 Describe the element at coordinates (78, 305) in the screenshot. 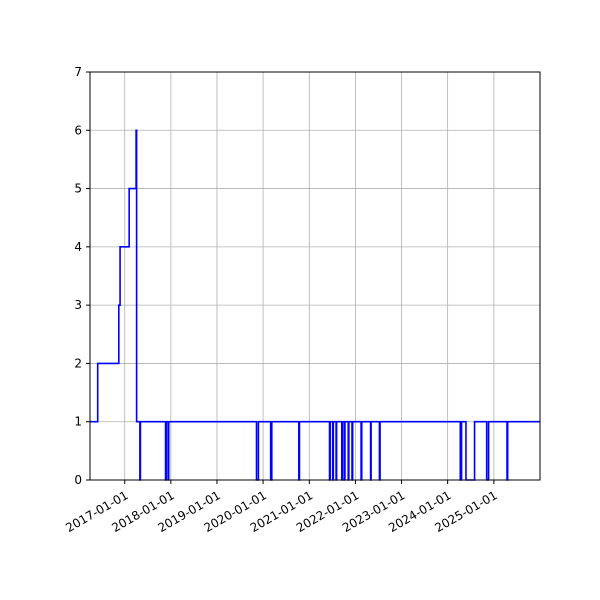

I see `y-tick-label: 3` at that location.